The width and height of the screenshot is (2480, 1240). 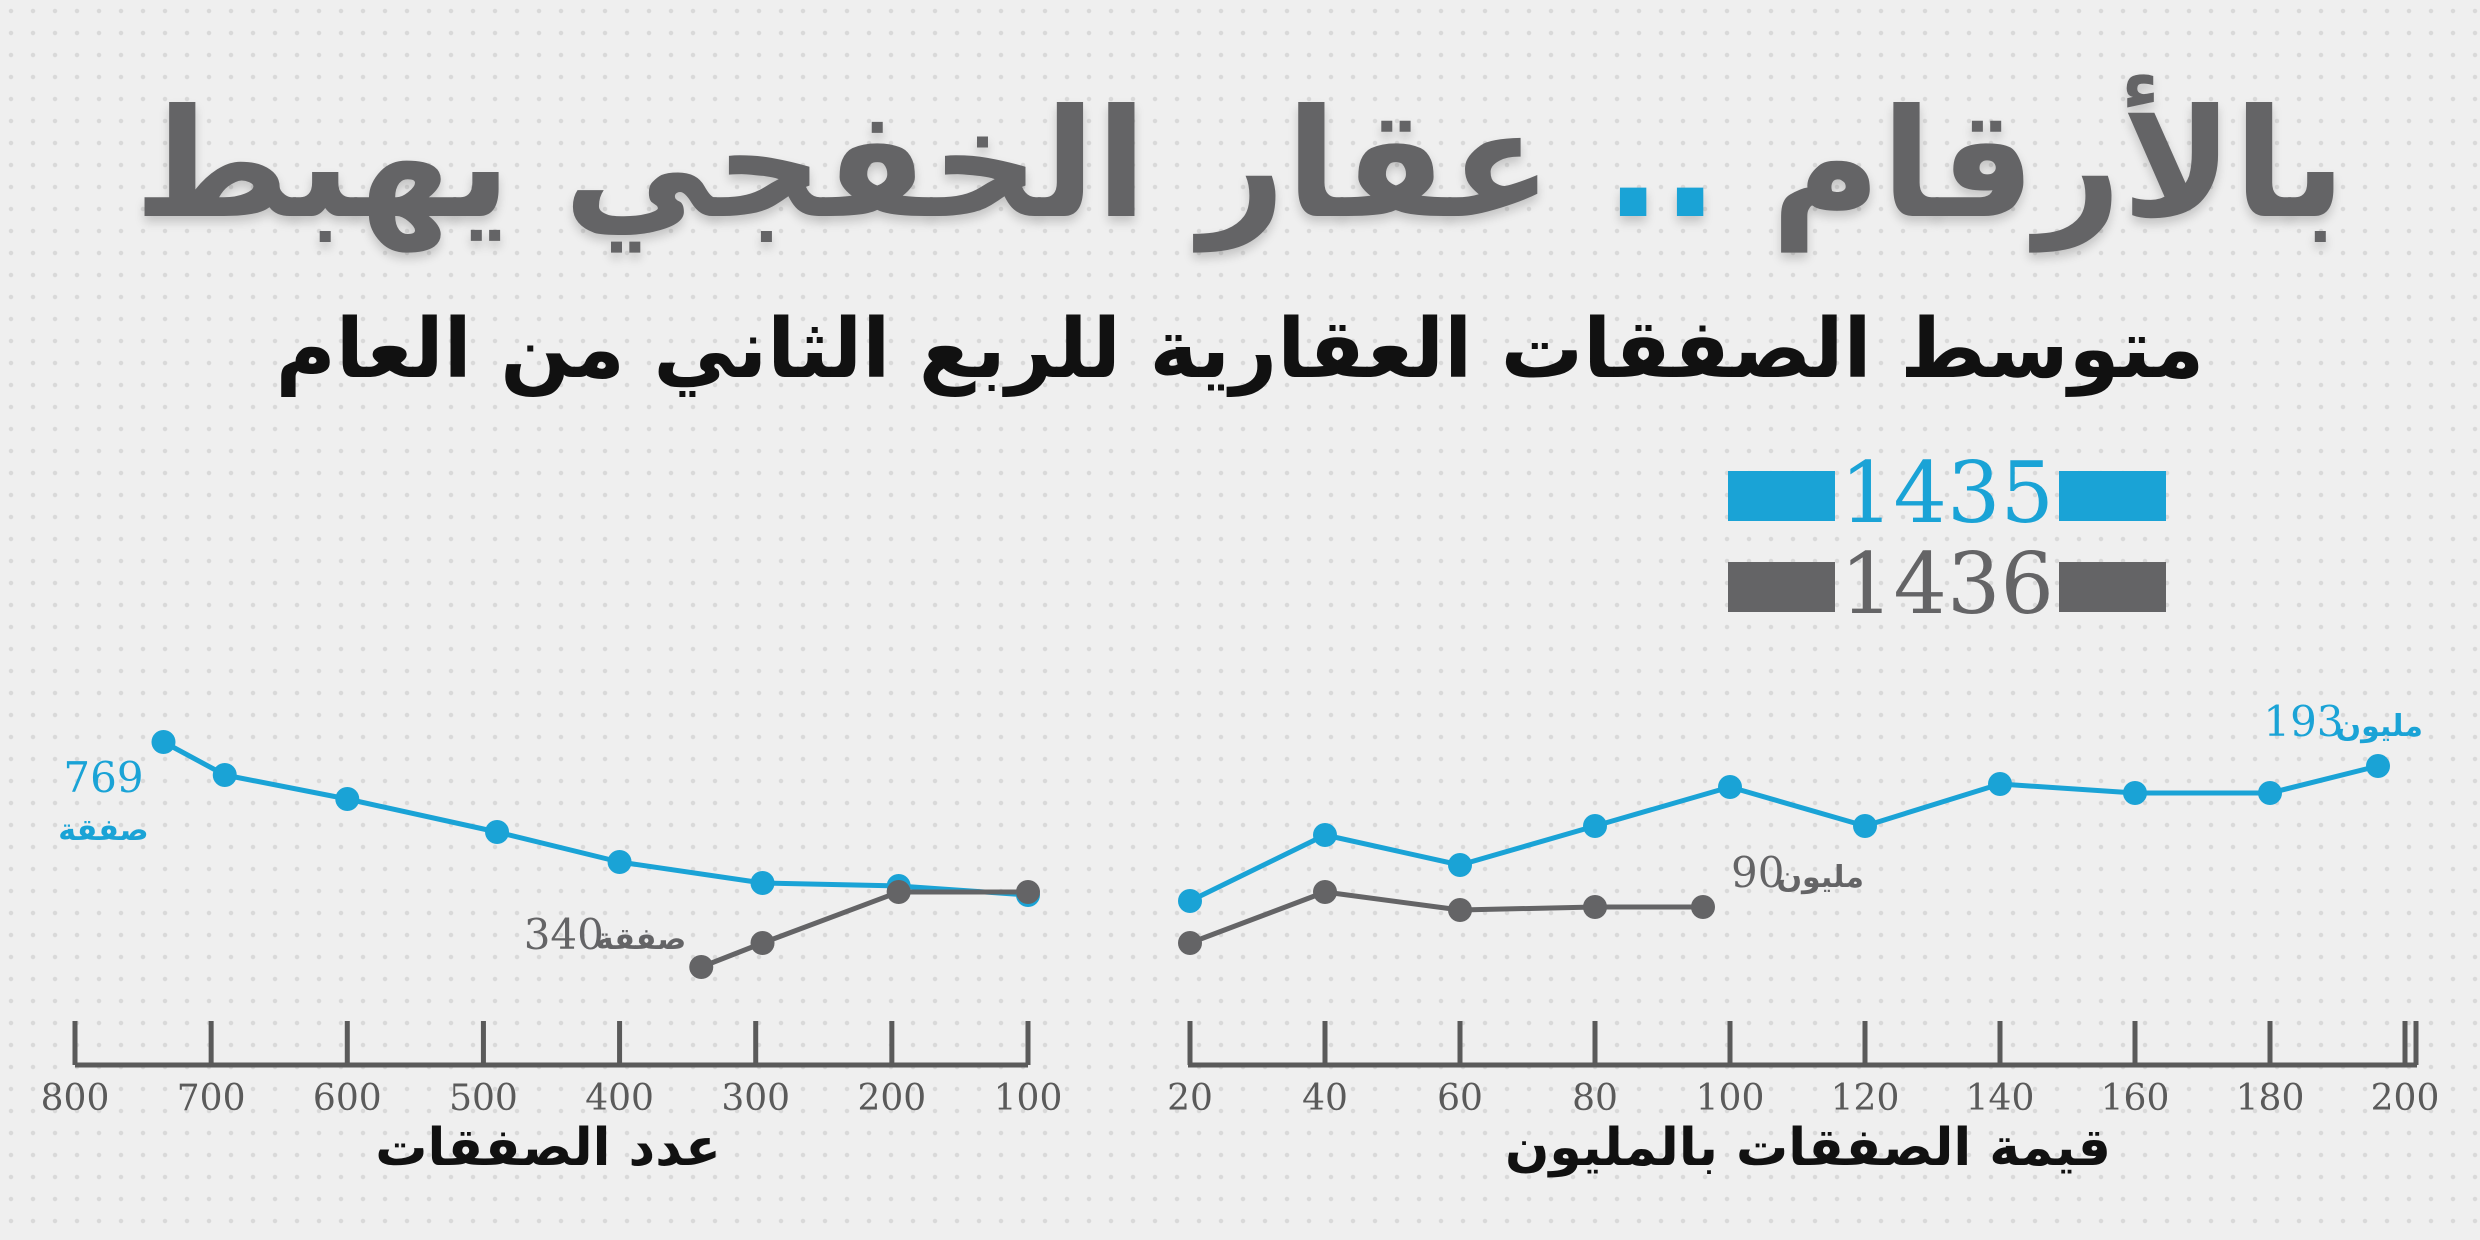 What do you see at coordinates (2303, 721) in the screenshot?
I see `callout-value: 193` at bounding box center [2303, 721].